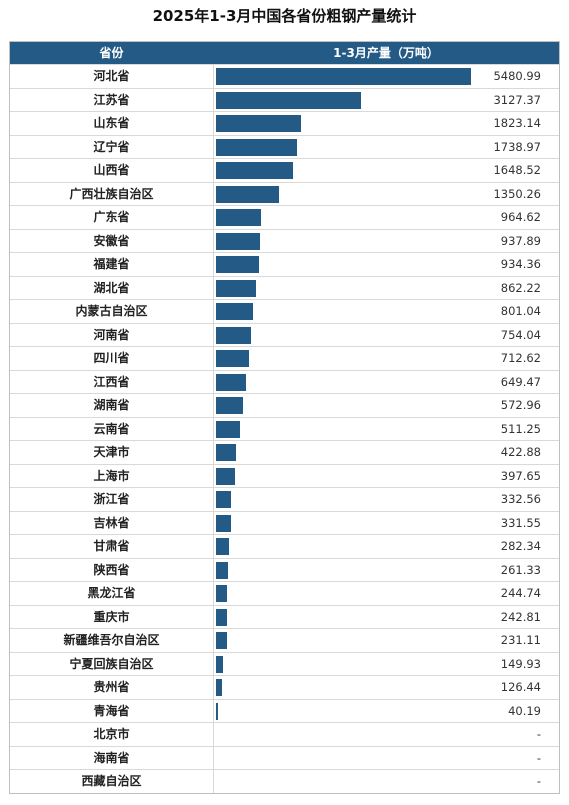 This screenshot has height=805, width=569. What do you see at coordinates (386, 311) in the screenshot?
I see `bar-cell: 801.04` at bounding box center [386, 311].